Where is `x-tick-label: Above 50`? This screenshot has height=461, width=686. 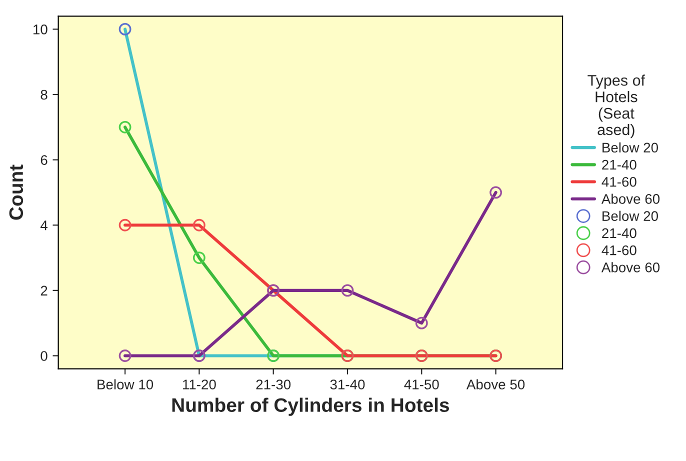
x-tick-label: Above 50 is located at coordinates (495, 384).